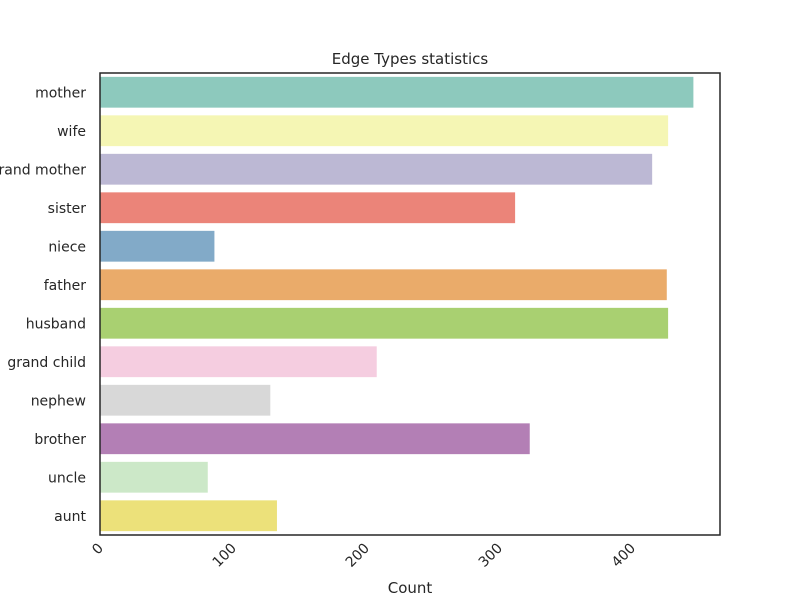  I want to click on x-tick-label-300: 300, so click(491, 556).